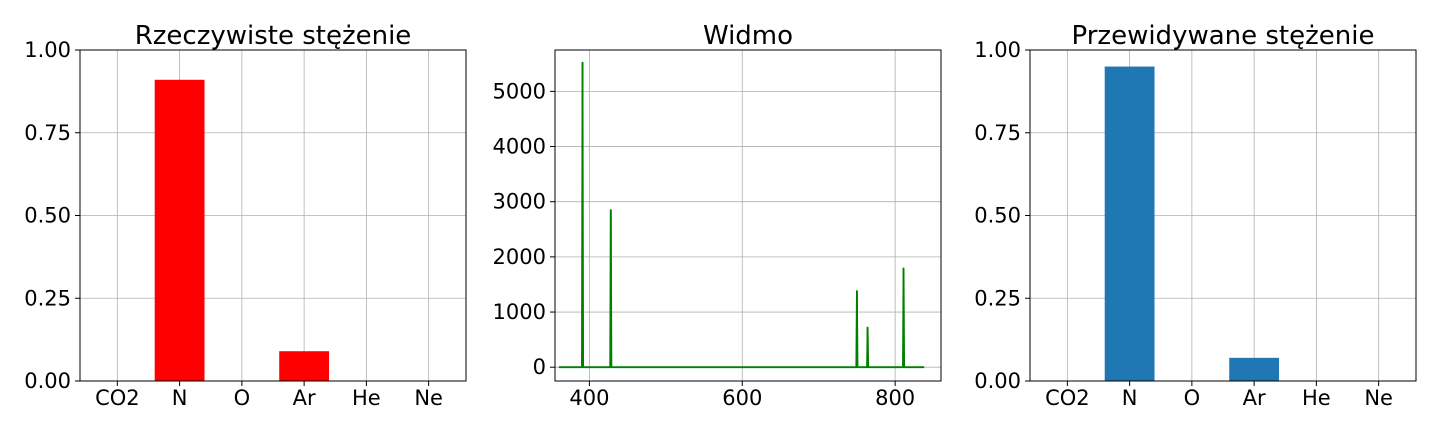 Image resolution: width=1440 pixels, height=432 pixels. Describe the element at coordinates (1223, 36) in the screenshot. I see `chart-title: Przewidywane stężenie` at that location.